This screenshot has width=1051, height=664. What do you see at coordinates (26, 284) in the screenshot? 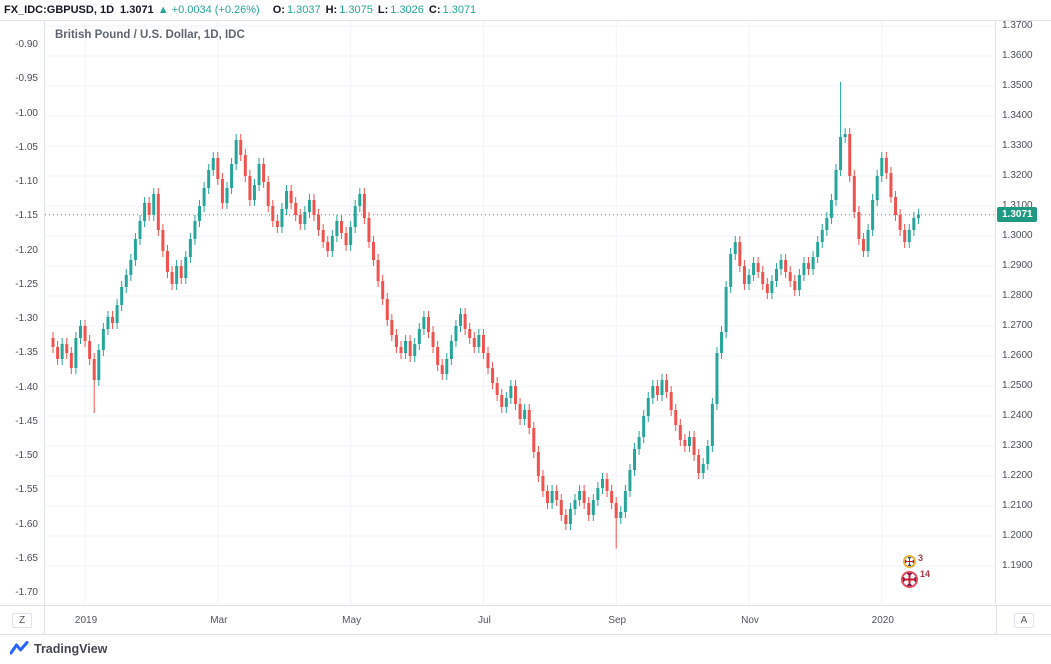
I see `left-axis-label: -1.25` at bounding box center [26, 284].